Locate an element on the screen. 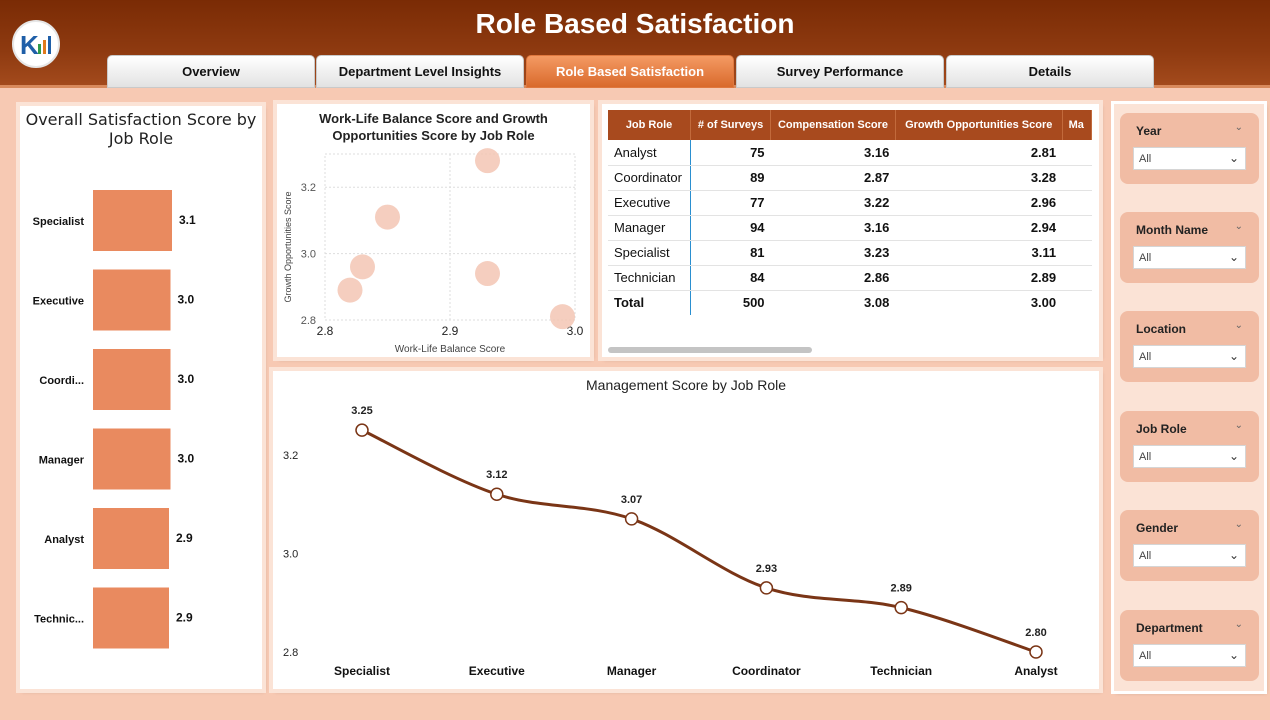 The height and width of the screenshot is (720, 1270). tab-role-based-satisfaction: Role Based Satisfaction is located at coordinates (630, 71).